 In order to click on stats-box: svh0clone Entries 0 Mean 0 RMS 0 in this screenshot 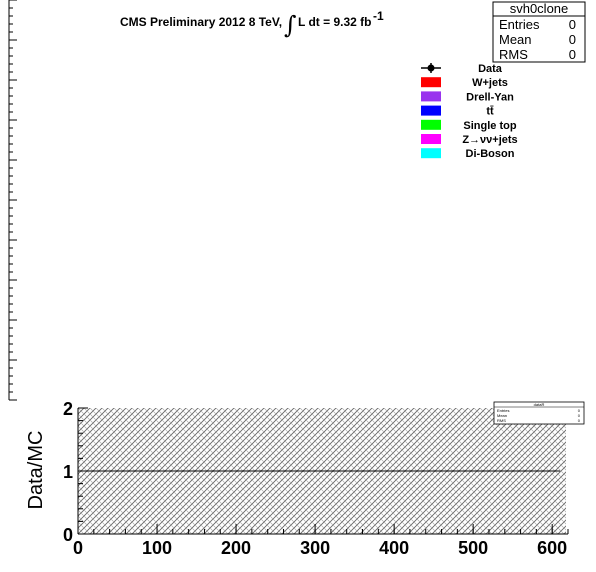, I will do `click(539, 32)`.